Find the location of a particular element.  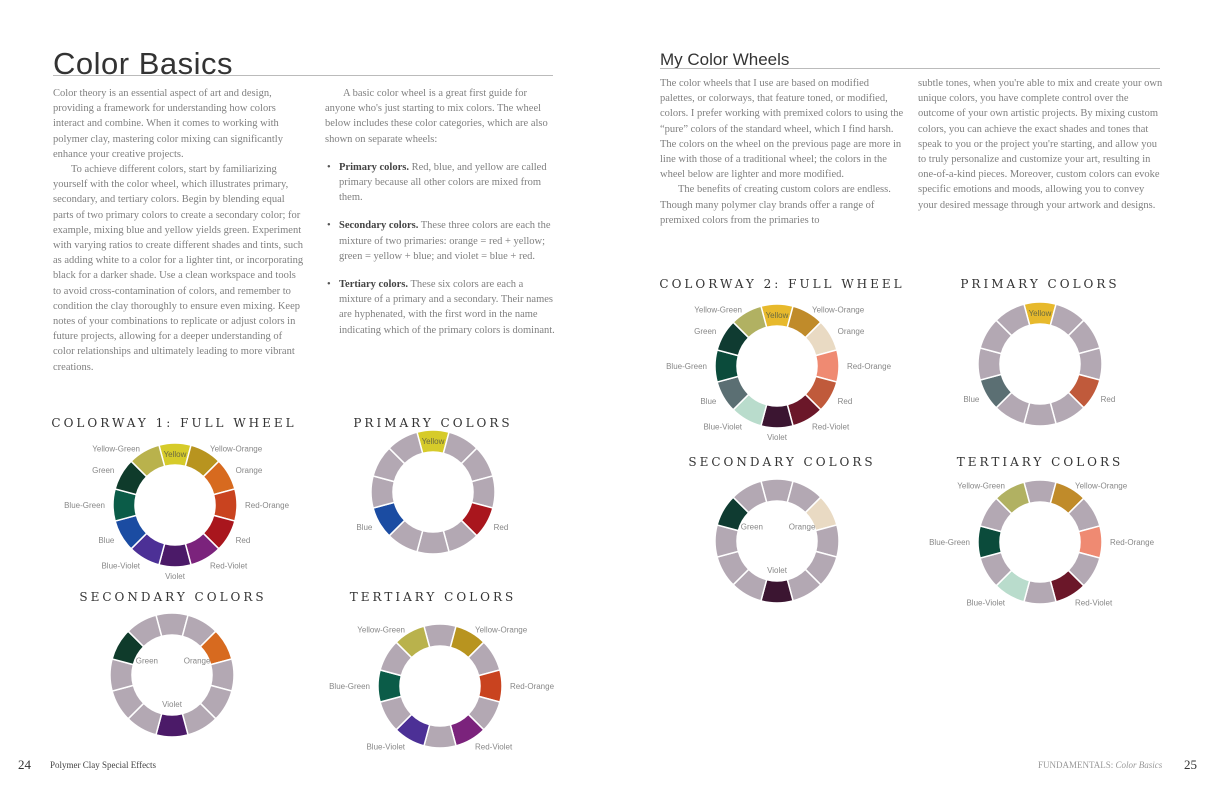

color-wheel-w2-secondary: Orange Violet Green is located at coordinates (777, 541).